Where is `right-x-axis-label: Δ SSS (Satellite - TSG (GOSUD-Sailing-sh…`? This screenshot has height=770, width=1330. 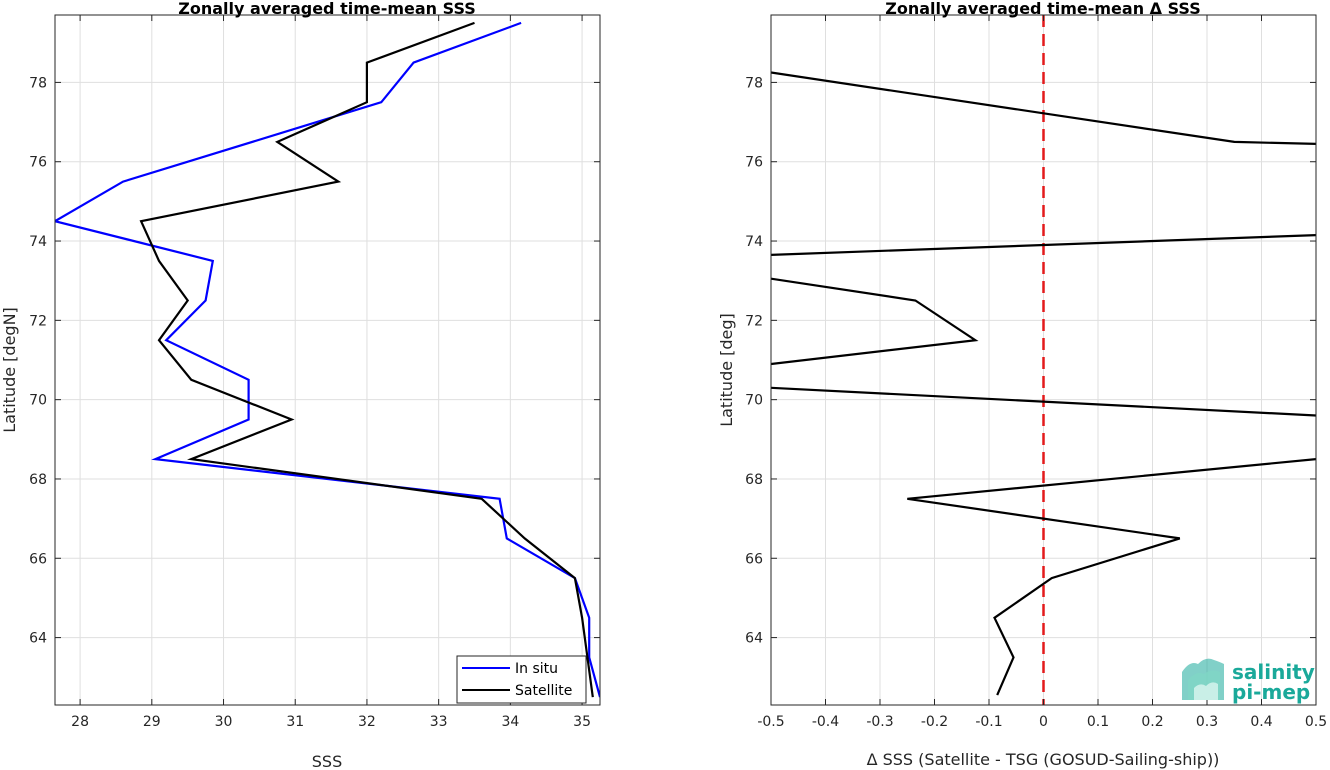 right-x-axis-label: Δ SSS (Satellite - TSG (GOSUD-Sailing-sh… is located at coordinates (1043, 759).